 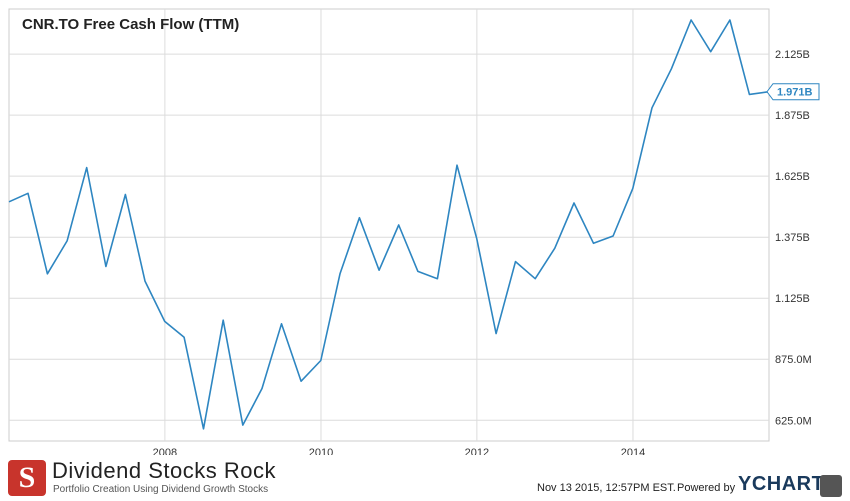 What do you see at coordinates (792, 177) in the screenshot?
I see `y-tick-label: 1.625B` at bounding box center [792, 177].